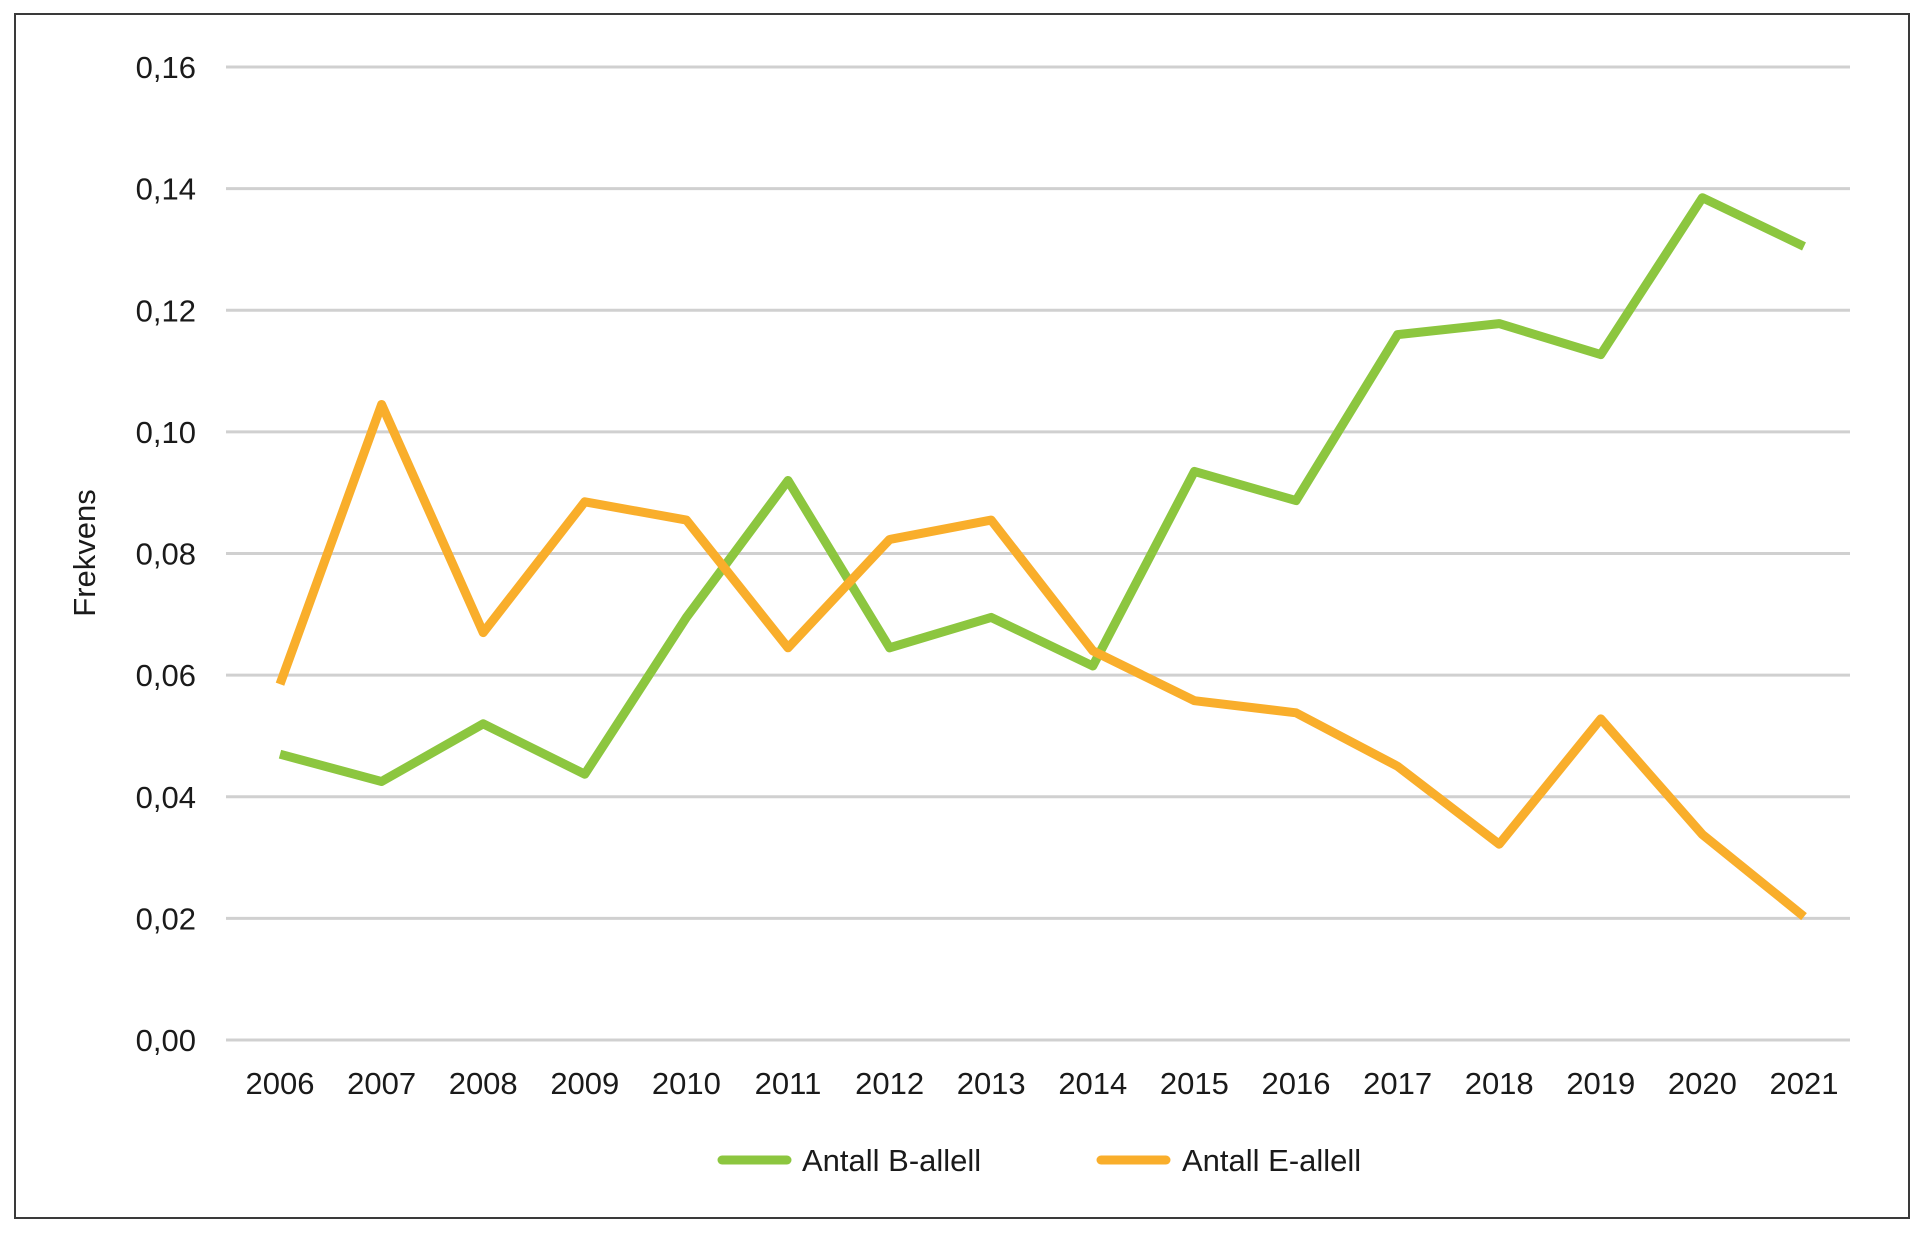 Image resolution: width=1920 pixels, height=1233 pixels. What do you see at coordinates (1296, 1083) in the screenshot?
I see `x-tick-label: 2016` at bounding box center [1296, 1083].